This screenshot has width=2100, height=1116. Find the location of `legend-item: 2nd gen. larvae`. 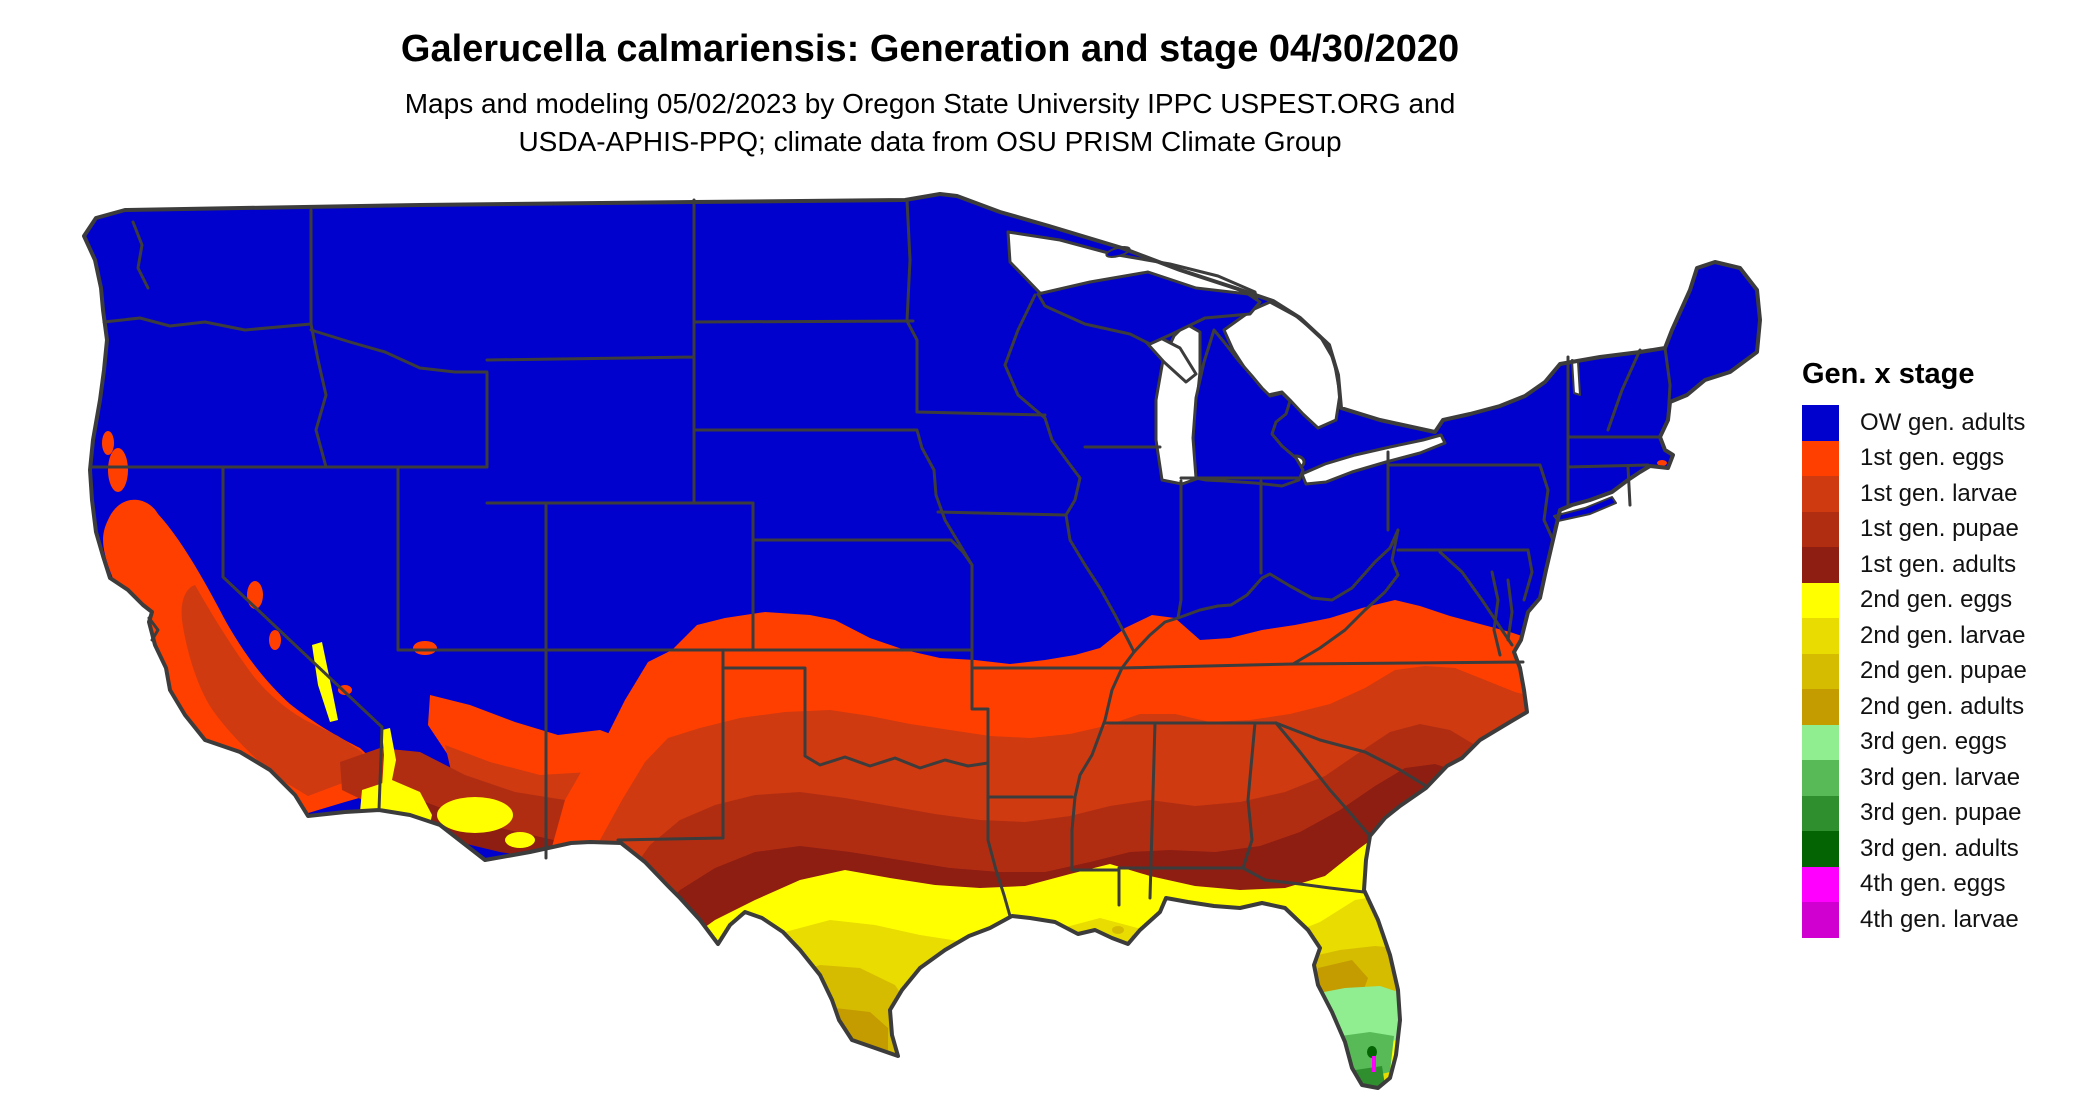

legend-item: 2nd gen. larvae is located at coordinates (1950, 636).